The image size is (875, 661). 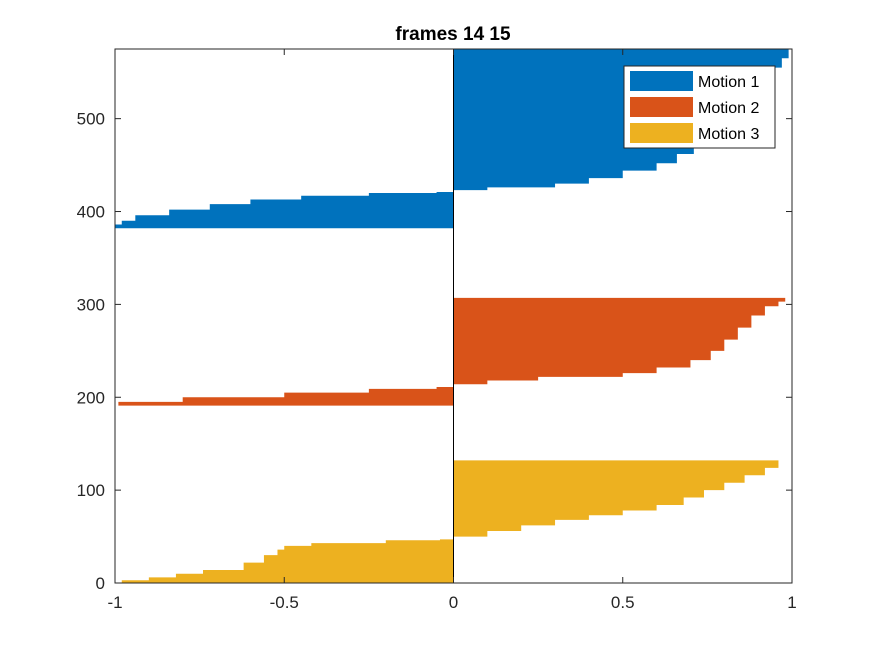 I want to click on legend: Motion 1 Motion 2 Motion 3, so click(x=699, y=107).